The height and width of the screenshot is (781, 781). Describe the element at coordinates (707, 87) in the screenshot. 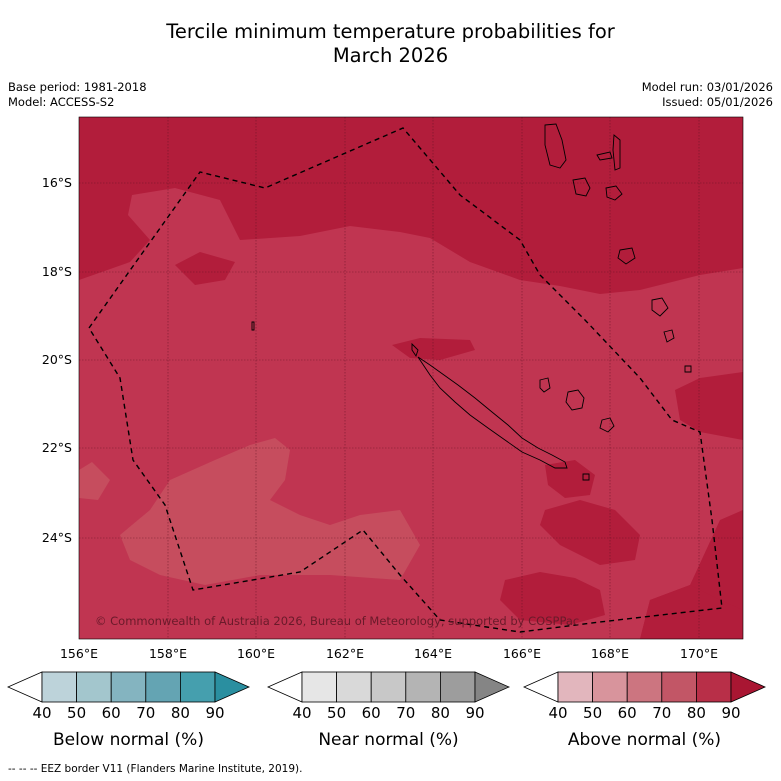

I see `model-run: Model run: 03/01/2026` at that location.